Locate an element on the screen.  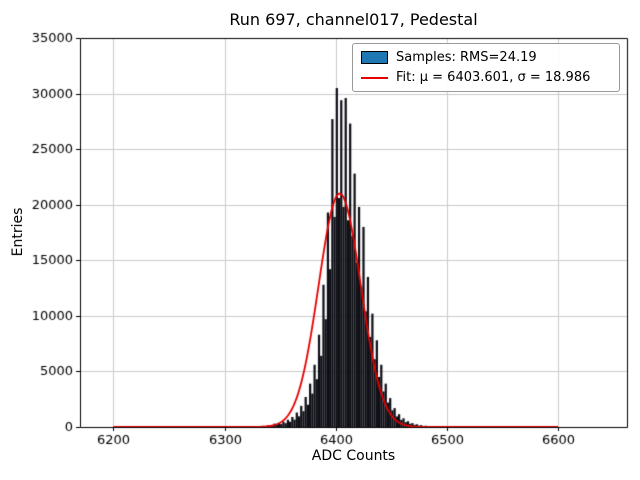
legend-label-samples: Samples: RMS=24.19 is located at coordinates (466, 57).